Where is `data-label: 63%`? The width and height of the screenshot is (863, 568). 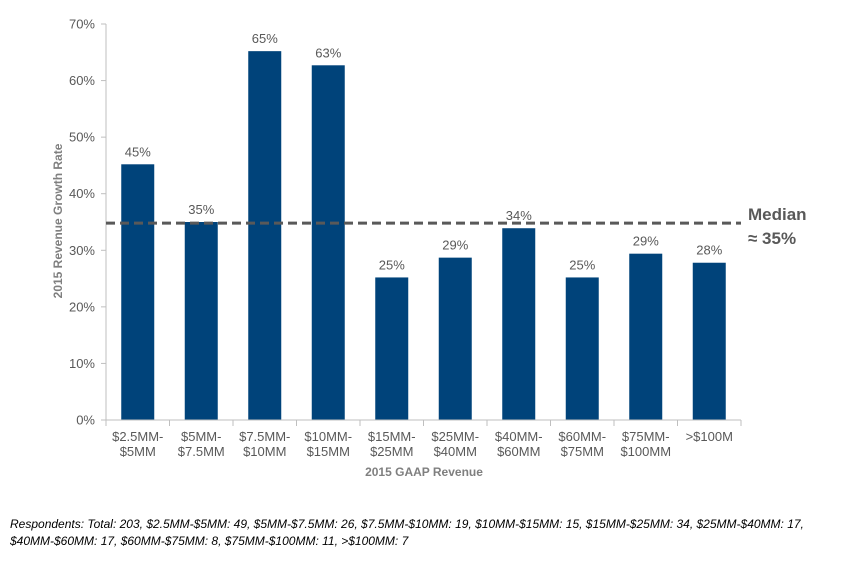
data-label: 63% is located at coordinates (328, 52).